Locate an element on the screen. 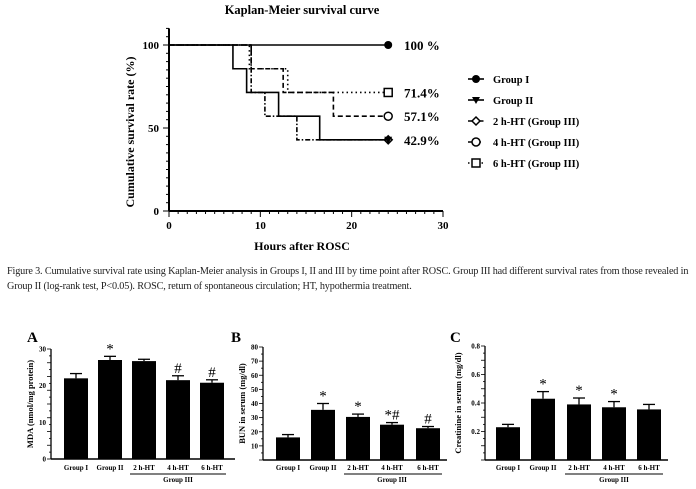  km-end-label-1: 42.9% is located at coordinates (422, 140).